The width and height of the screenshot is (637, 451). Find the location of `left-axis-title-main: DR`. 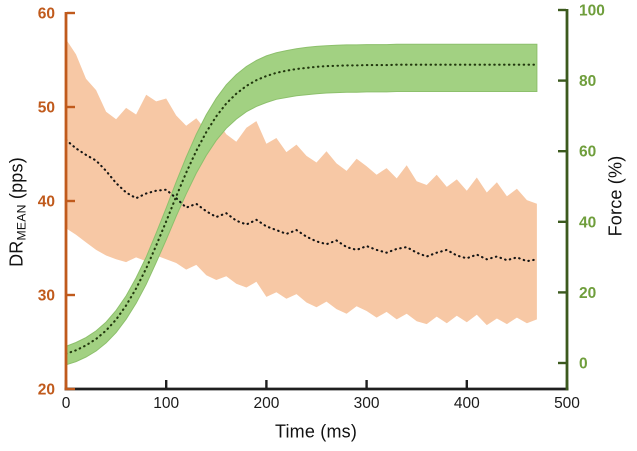

left-axis-title-main: DR is located at coordinates (16, 253).